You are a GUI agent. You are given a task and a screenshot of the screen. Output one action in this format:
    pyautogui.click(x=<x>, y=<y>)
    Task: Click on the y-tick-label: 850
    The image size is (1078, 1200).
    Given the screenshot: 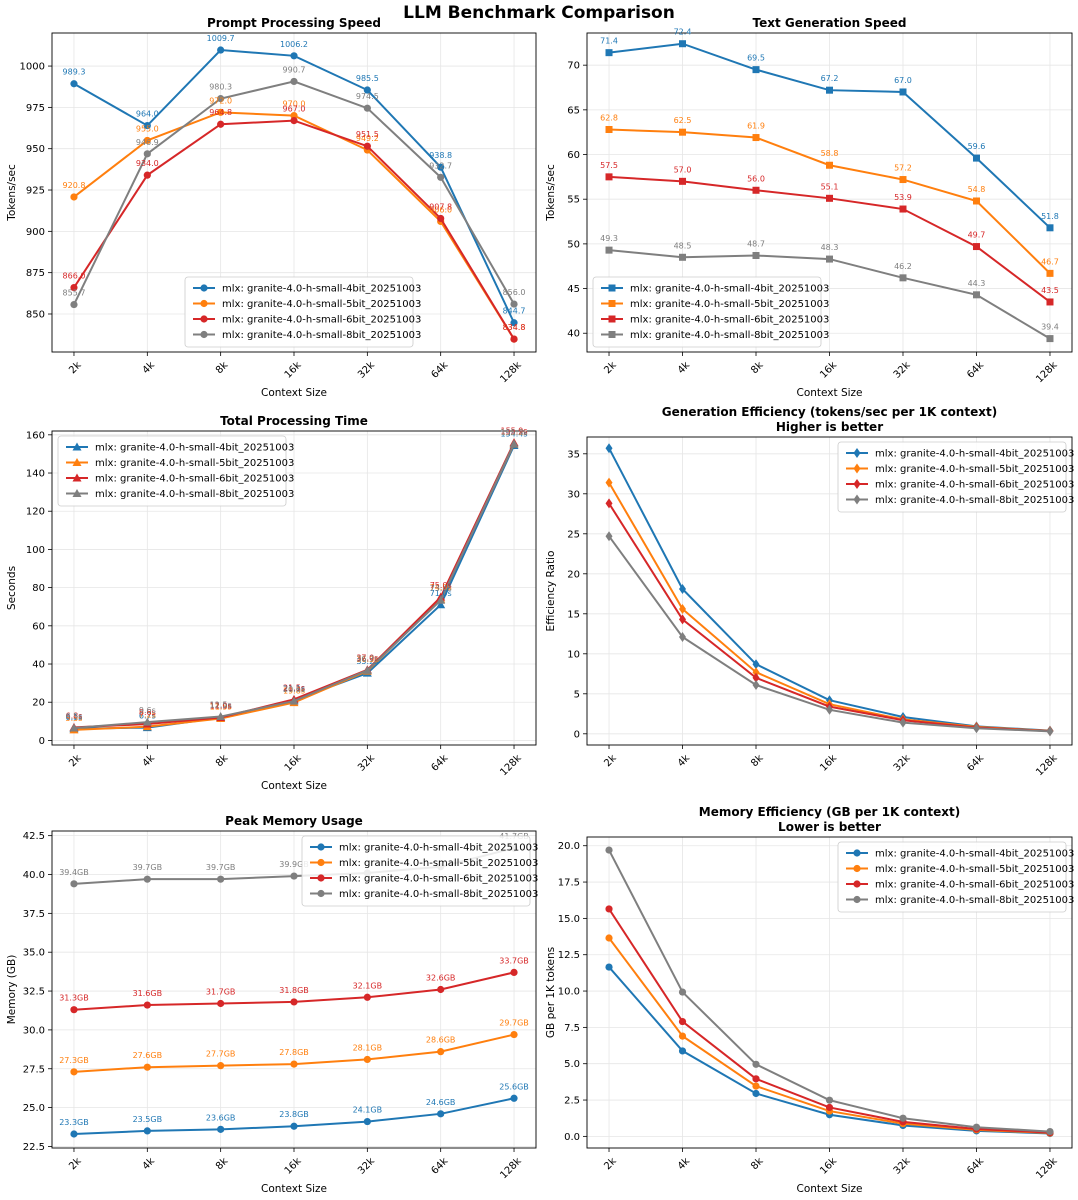 What is the action you would take?
    pyautogui.click(x=35, y=314)
    